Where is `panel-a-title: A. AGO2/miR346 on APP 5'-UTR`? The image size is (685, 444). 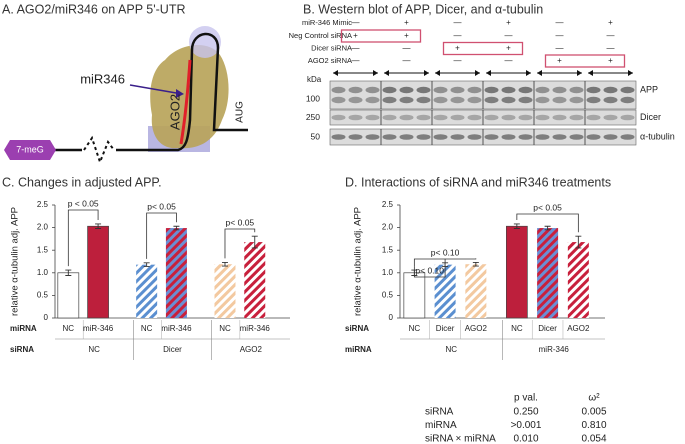 panel-a-title: A. AGO2/miR346 on APP 5'-UTR is located at coordinates (93, 9).